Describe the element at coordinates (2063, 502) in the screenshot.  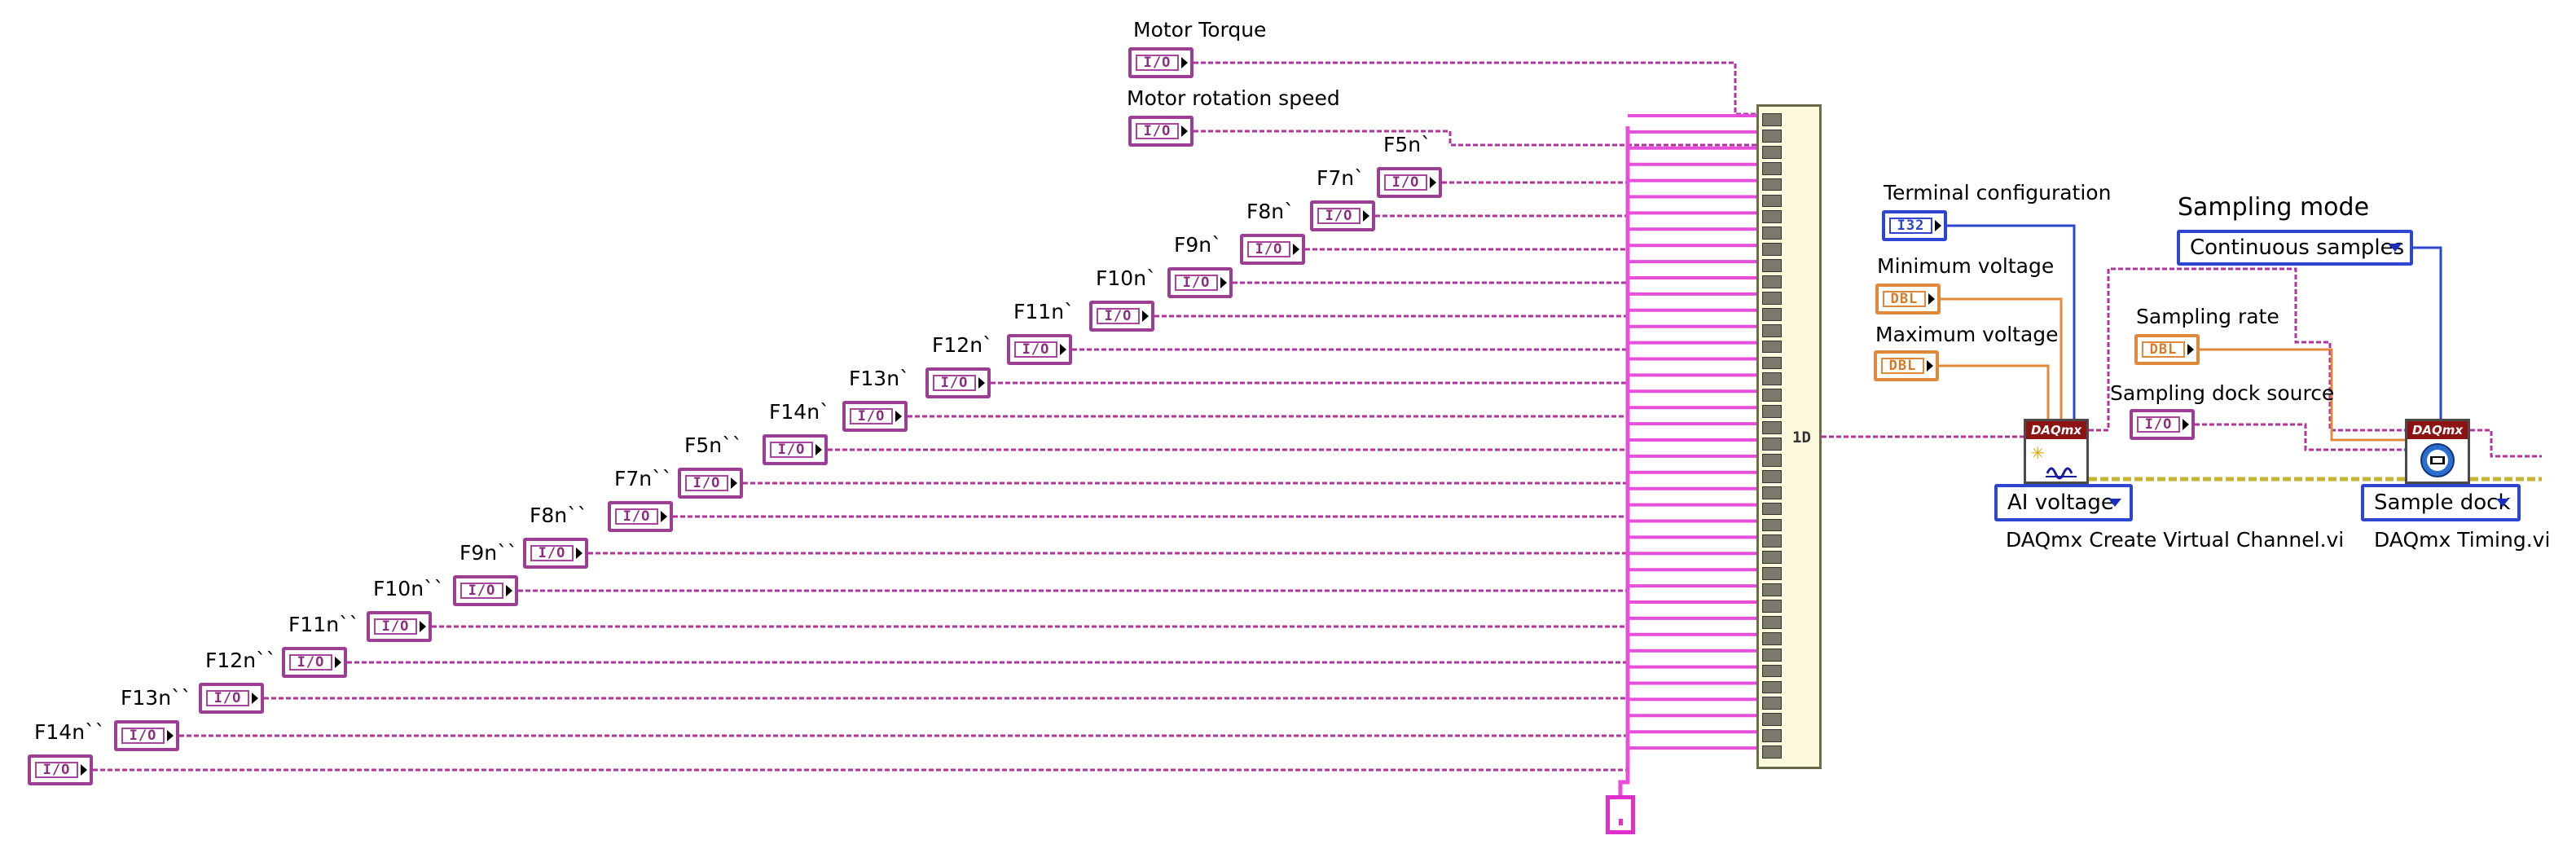
I see `ai-voltage-selector: AI voltage` at that location.